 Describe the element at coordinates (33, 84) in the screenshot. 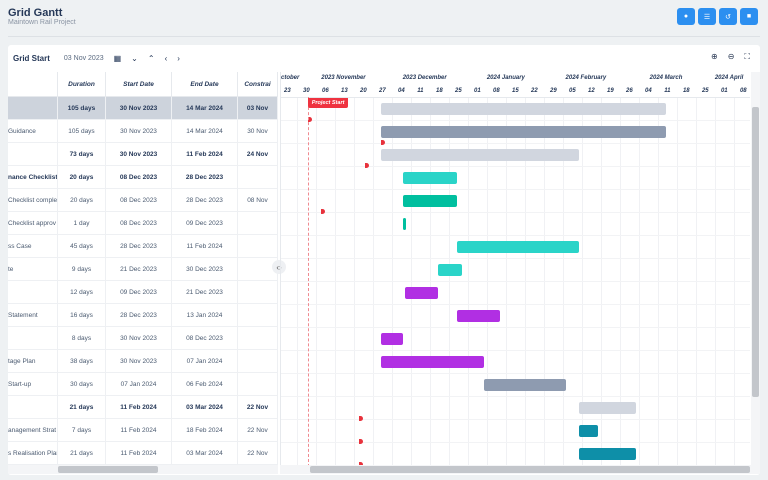

I see `column-header-name` at that location.